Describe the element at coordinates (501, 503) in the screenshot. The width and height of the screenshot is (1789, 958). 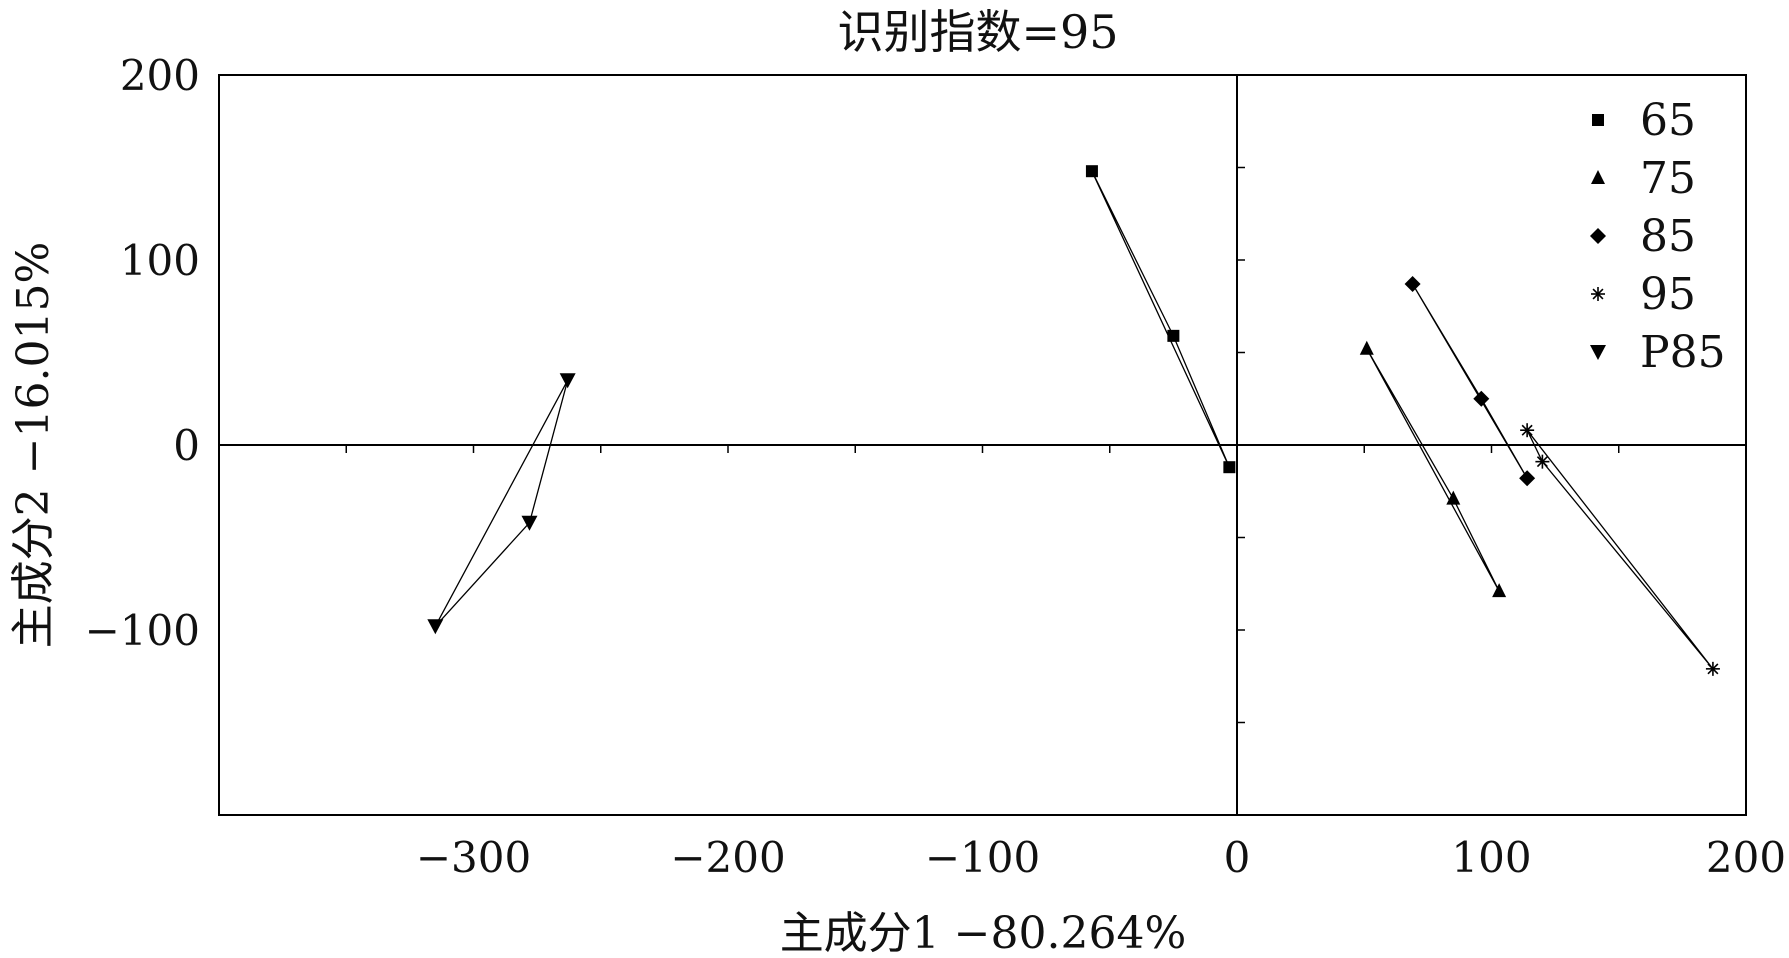
I see `series-line-P85` at that location.